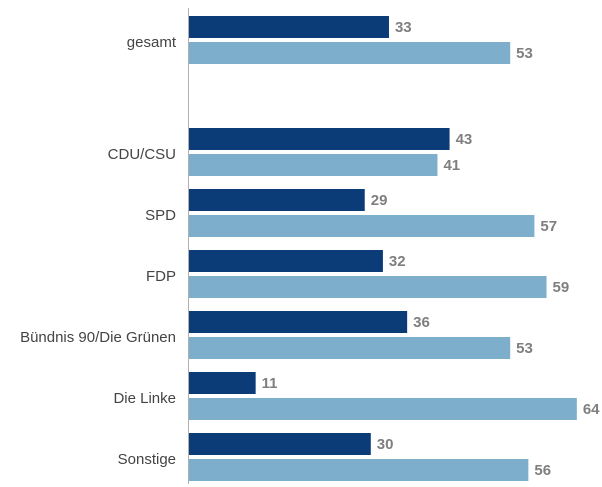  What do you see at coordinates (142, 154) in the screenshot?
I see `category-label: CDU/CSU` at bounding box center [142, 154].